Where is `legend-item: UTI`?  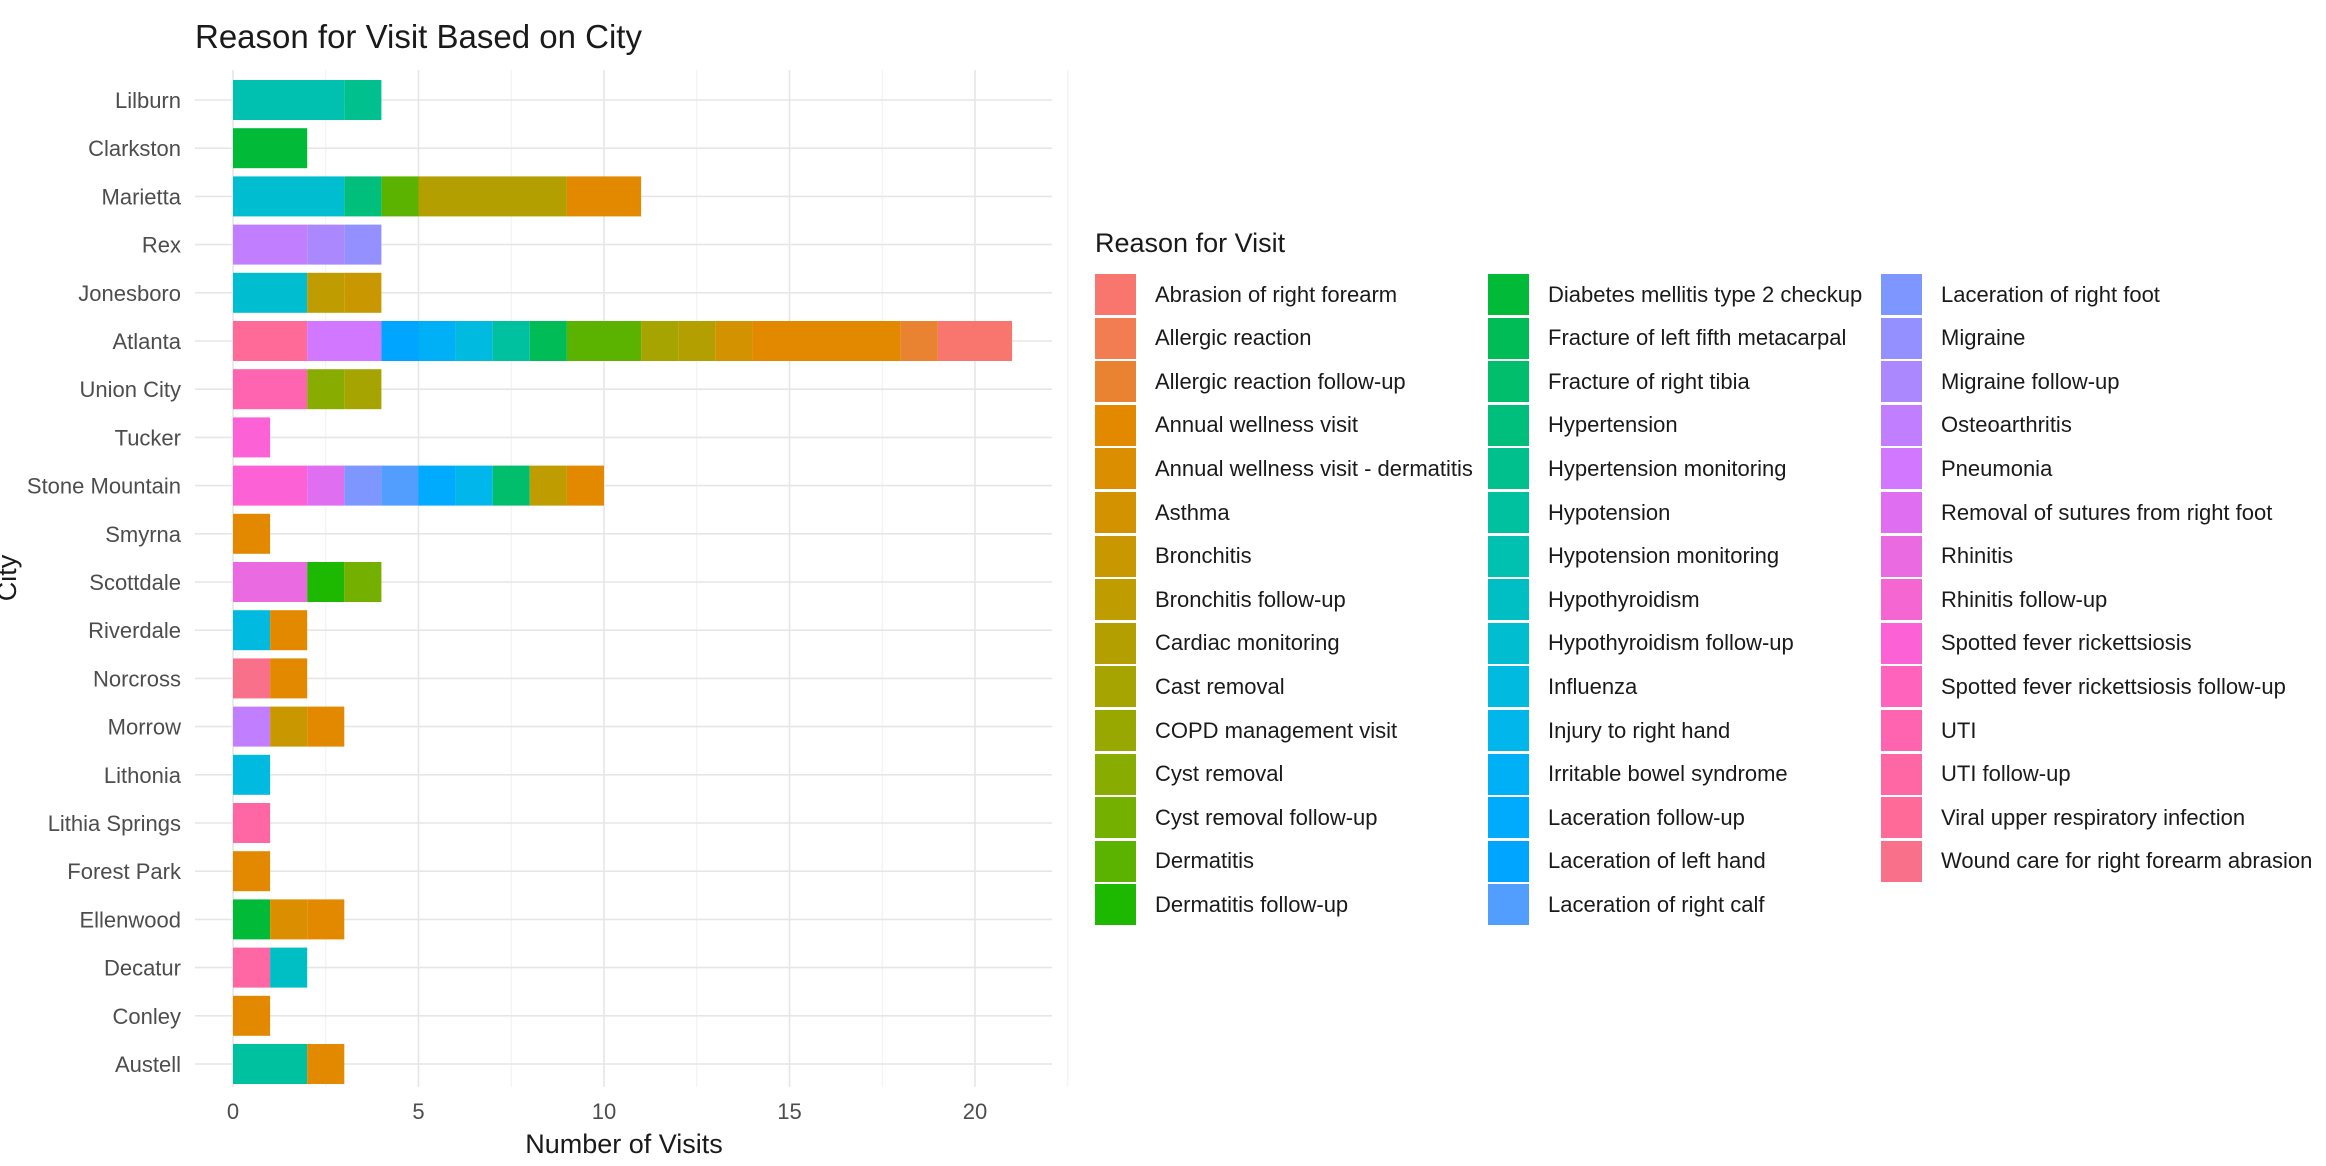 legend-item: UTI is located at coordinates (1928, 730).